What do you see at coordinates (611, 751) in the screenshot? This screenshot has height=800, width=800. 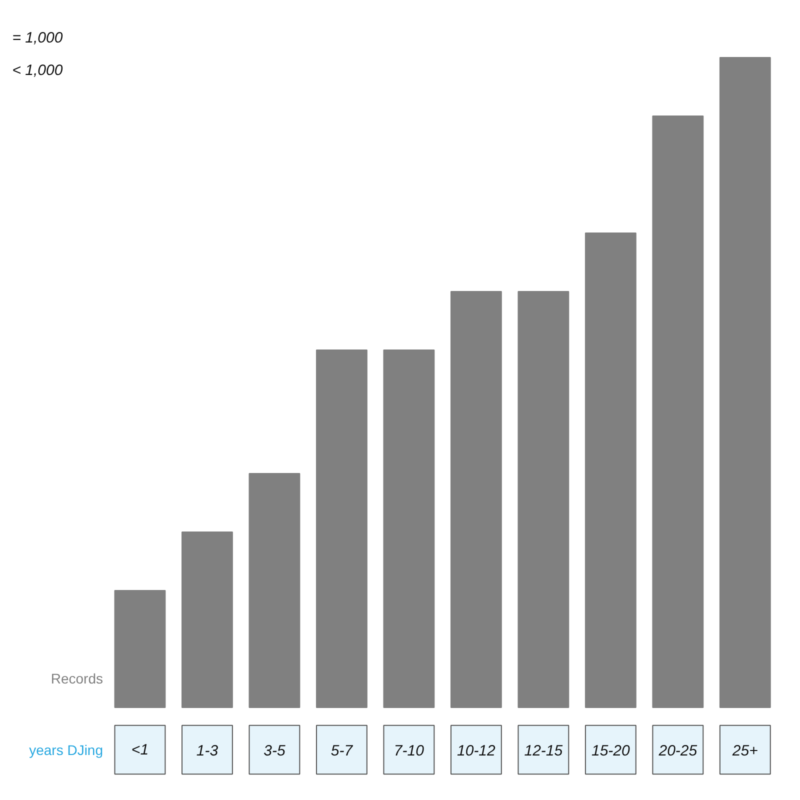 I see `x-tick-label: 15-20` at bounding box center [611, 751].